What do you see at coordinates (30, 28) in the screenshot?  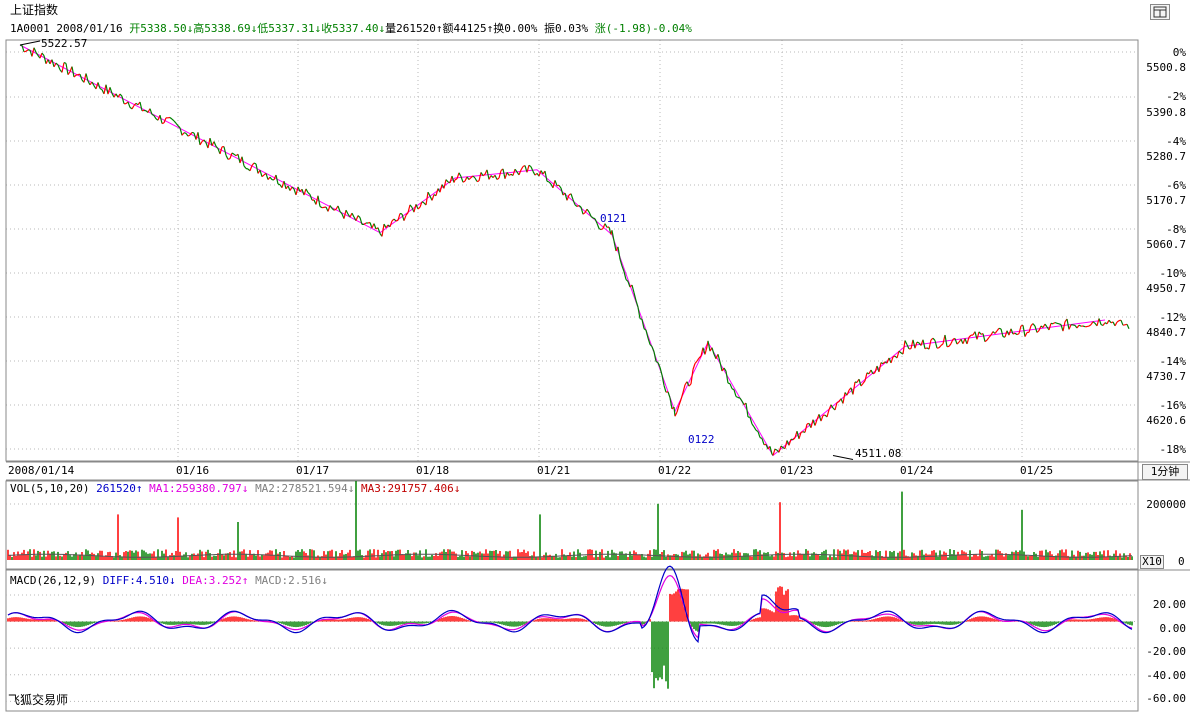 I see `stock-code: 1A0001` at bounding box center [30, 28].